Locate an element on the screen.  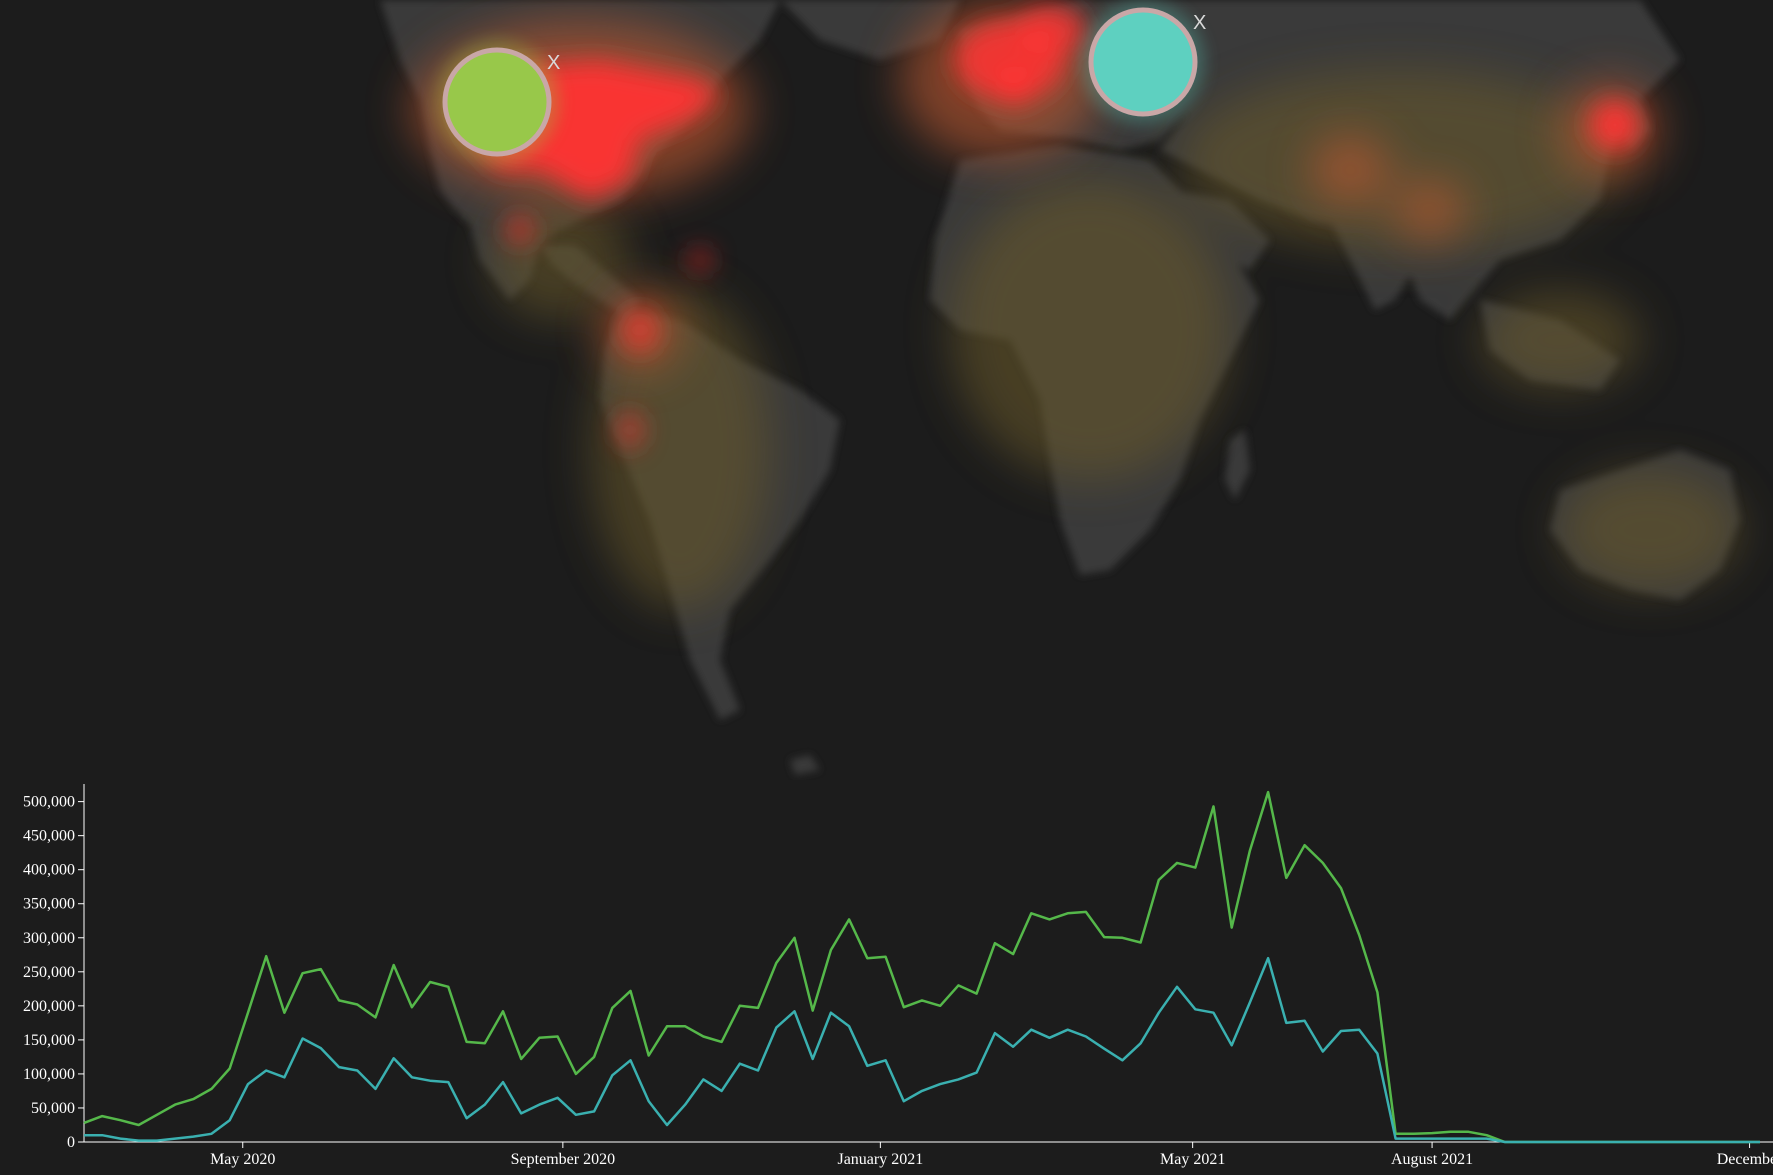
x-tick-label: May 2021 is located at coordinates (1192, 1159).